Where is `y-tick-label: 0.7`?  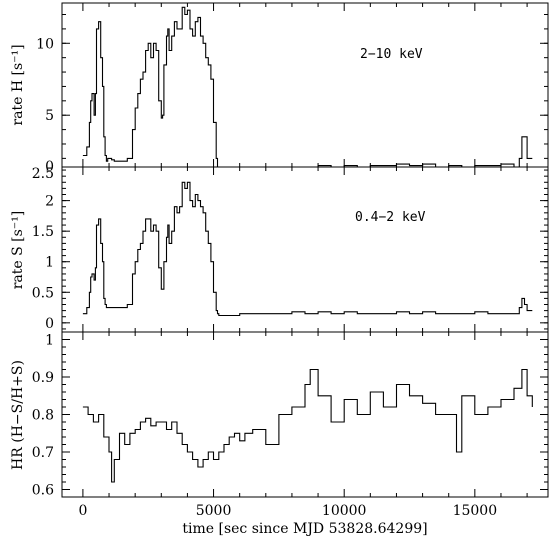
y-tick-label: 0.7 is located at coordinates (43, 453).